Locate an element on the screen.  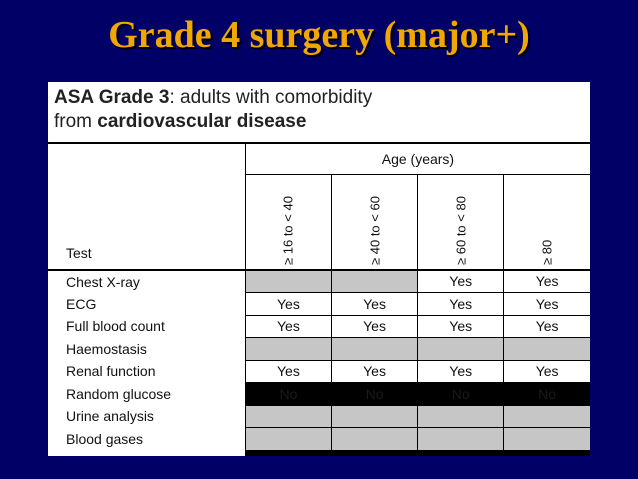
table-row: ECG Yes Yes Yes Yes is located at coordinates (319, 304).